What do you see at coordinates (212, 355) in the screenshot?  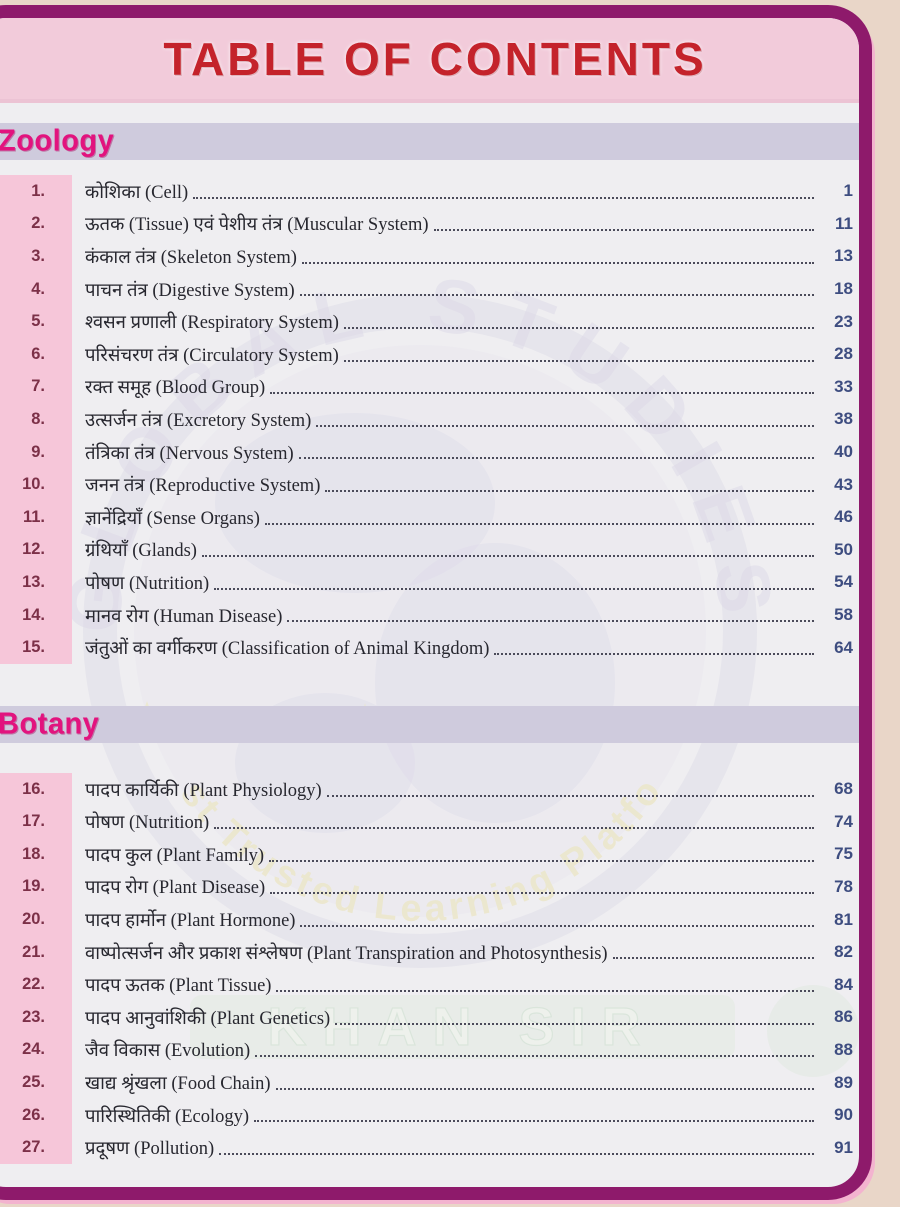 I see `chapter-title: परिसंचरण तंत्र (Circulatory System)` at bounding box center [212, 355].